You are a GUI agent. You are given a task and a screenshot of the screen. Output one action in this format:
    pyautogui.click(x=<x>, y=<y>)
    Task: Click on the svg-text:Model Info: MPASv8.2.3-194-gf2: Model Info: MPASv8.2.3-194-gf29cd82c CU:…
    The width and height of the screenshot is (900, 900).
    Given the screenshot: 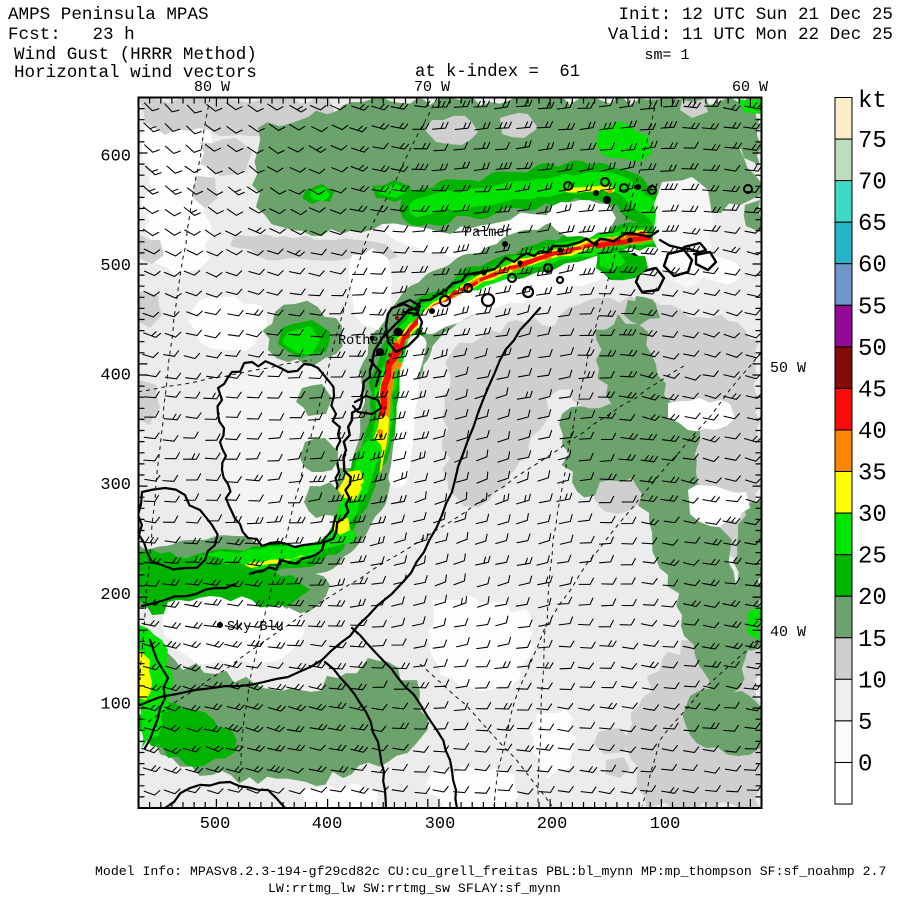 What is the action you would take?
    pyautogui.click(x=490, y=871)
    